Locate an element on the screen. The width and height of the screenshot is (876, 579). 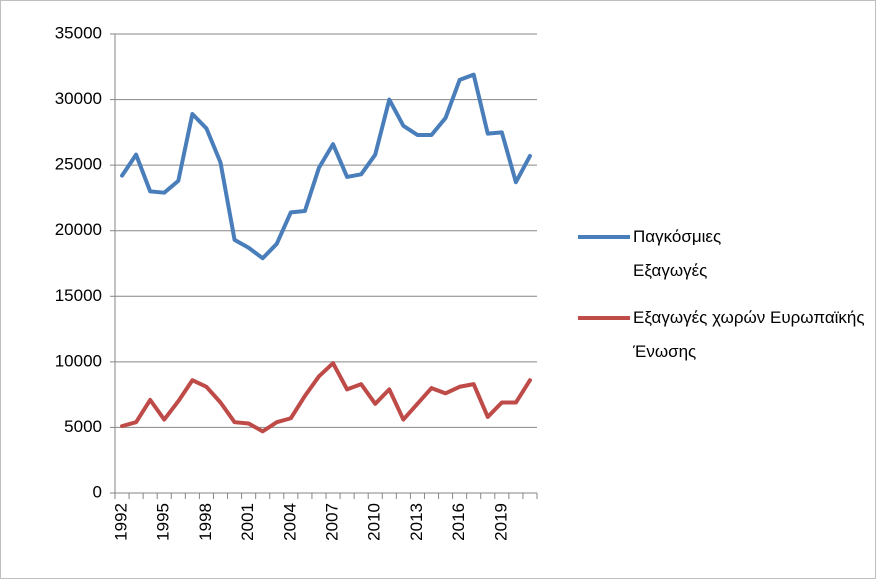
legend-label: Εξαγωγές χωρών Ευρωπαϊκής Ένωσης is located at coordinates (749, 334).